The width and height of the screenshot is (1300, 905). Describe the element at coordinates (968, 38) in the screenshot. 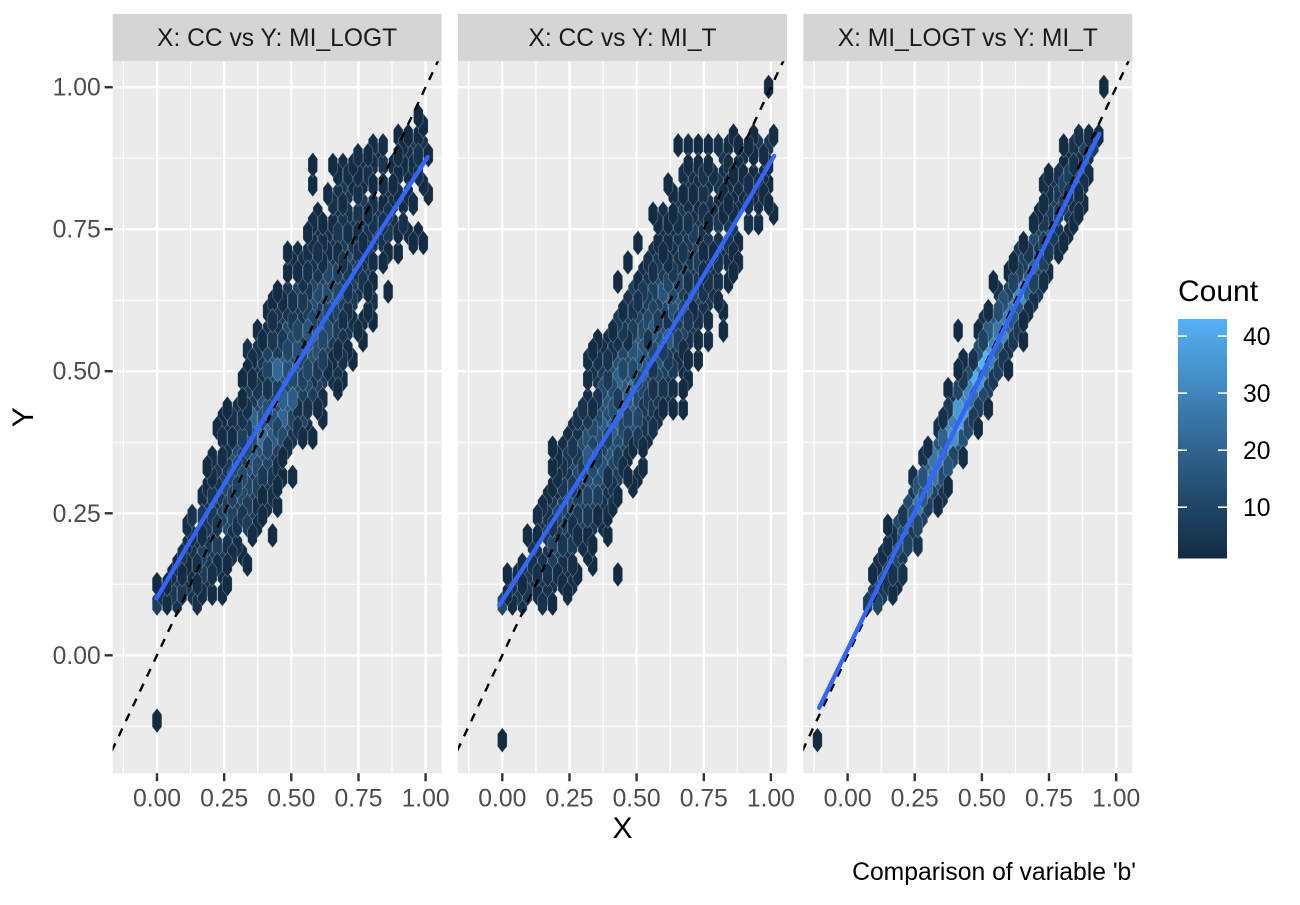

I see `svg-text: X: MI_LOGT vs Y: MI_T` at that location.